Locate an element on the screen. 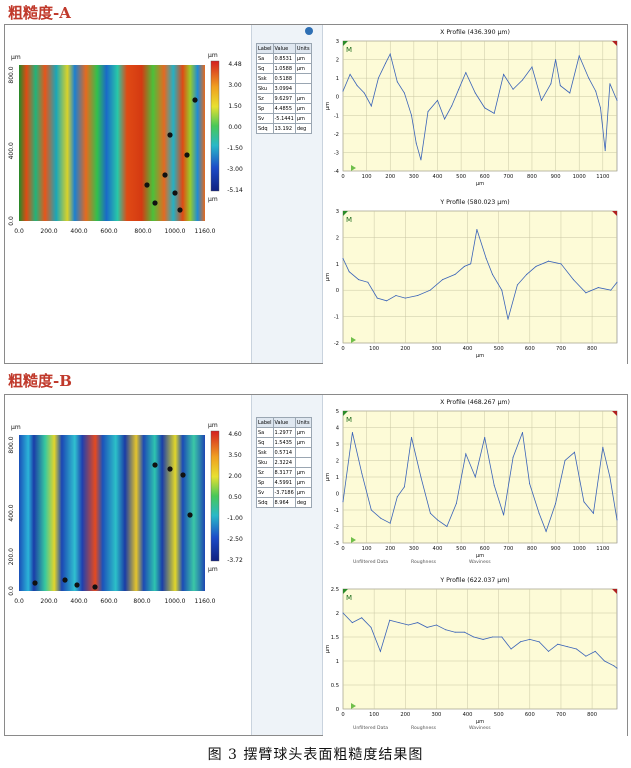 This screenshot has width=631, height=768. table-a-header-cell: Label is located at coordinates (265, 48).